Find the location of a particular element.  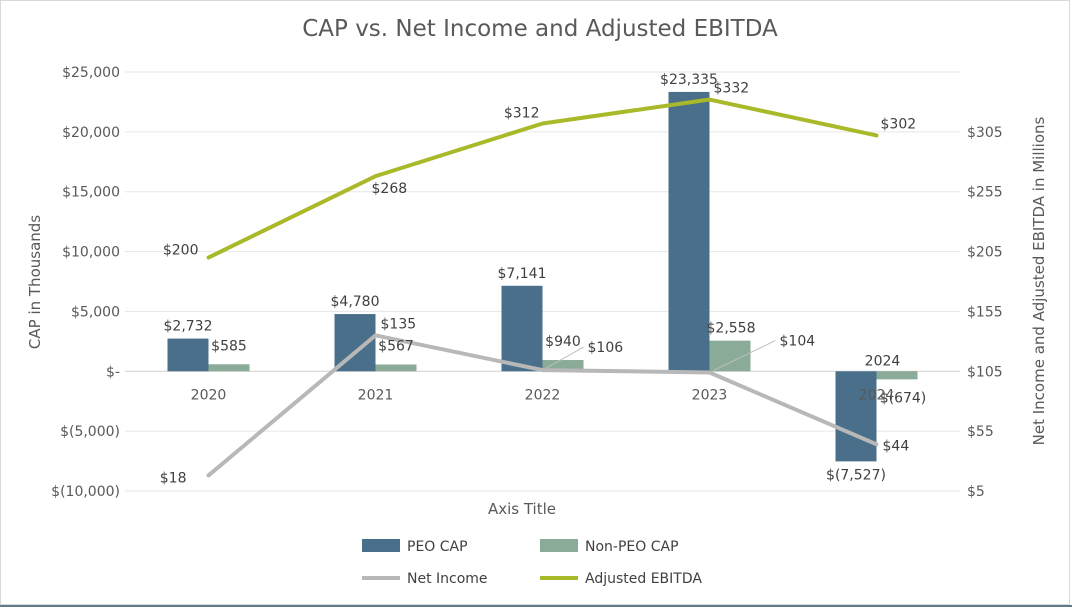

net-income-data-label: $44 is located at coordinates (896, 446).